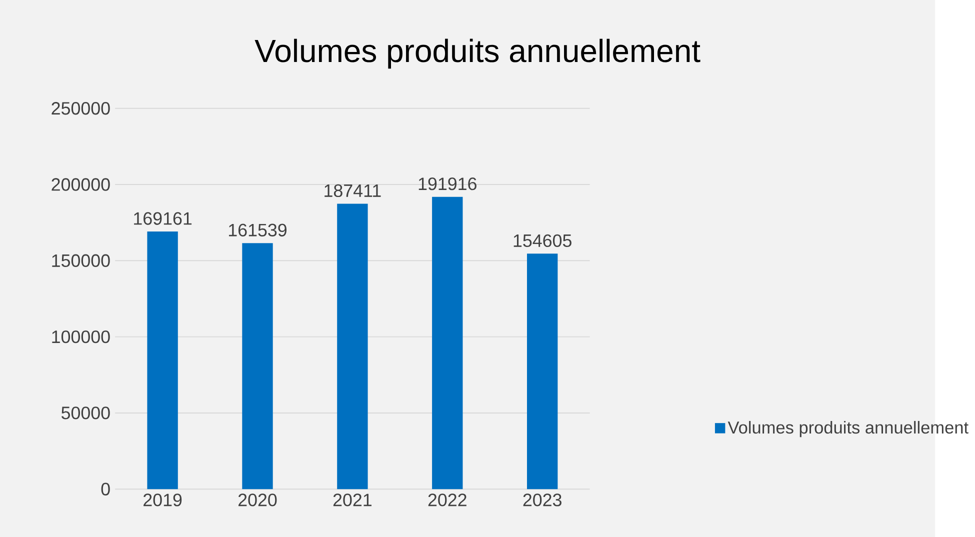 This screenshot has height=537, width=975. What do you see at coordinates (81, 260) in the screenshot?
I see `y-tick-label: 150000` at bounding box center [81, 260].